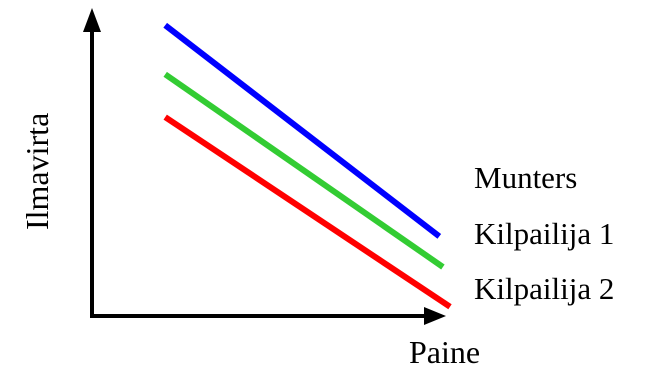 The width and height of the screenshot is (660, 368). Describe the element at coordinates (37, 171) in the screenshot. I see `y-axis-title: Ilmavirta` at that location.